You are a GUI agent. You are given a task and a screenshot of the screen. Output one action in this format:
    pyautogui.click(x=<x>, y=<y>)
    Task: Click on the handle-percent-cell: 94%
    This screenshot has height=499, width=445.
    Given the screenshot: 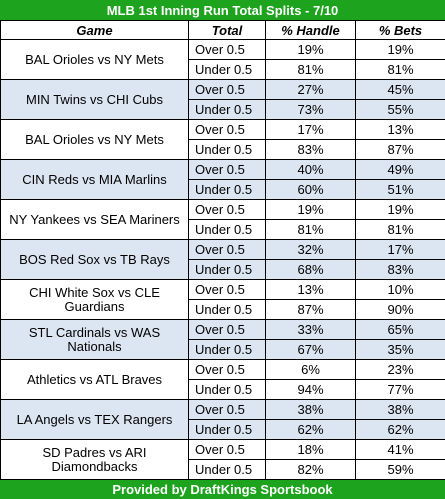 What is the action you would take?
    pyautogui.click(x=311, y=390)
    